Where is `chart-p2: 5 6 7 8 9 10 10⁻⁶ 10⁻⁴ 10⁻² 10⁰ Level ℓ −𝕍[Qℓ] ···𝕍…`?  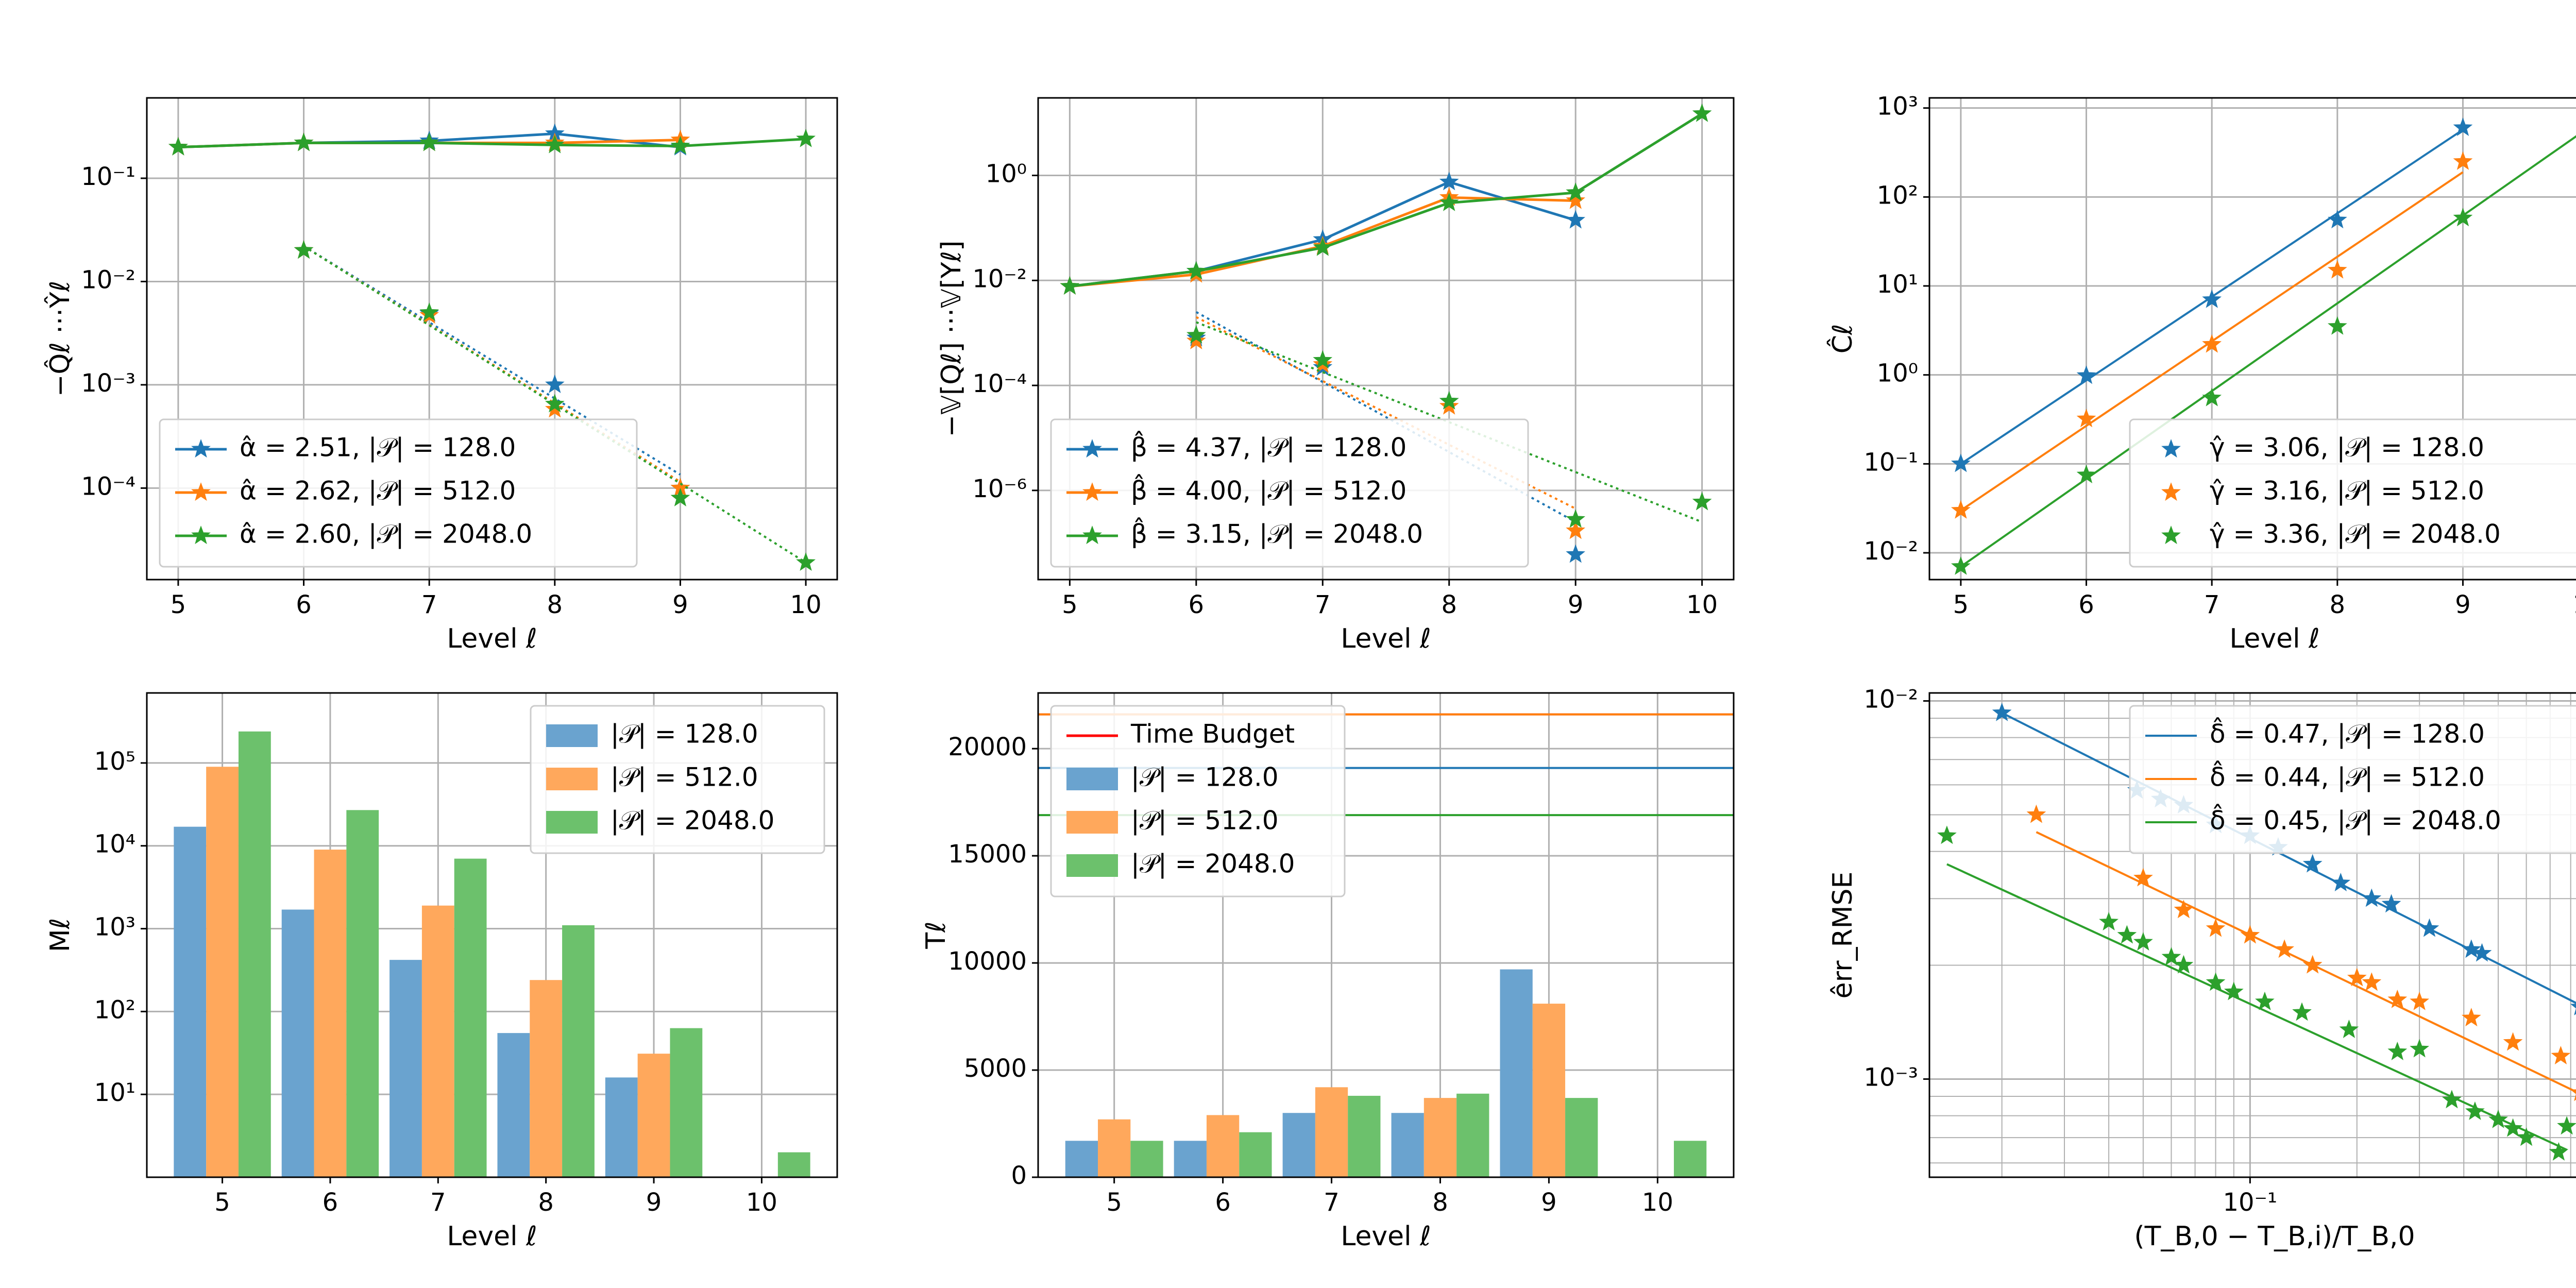 chart-p2: 5 6 7 8 9 10 10⁻⁶ 10⁻⁴ 10⁻² 10⁰ Level ℓ −𝕍[Qℓ] ···𝕍… is located at coordinates (1335, 376).